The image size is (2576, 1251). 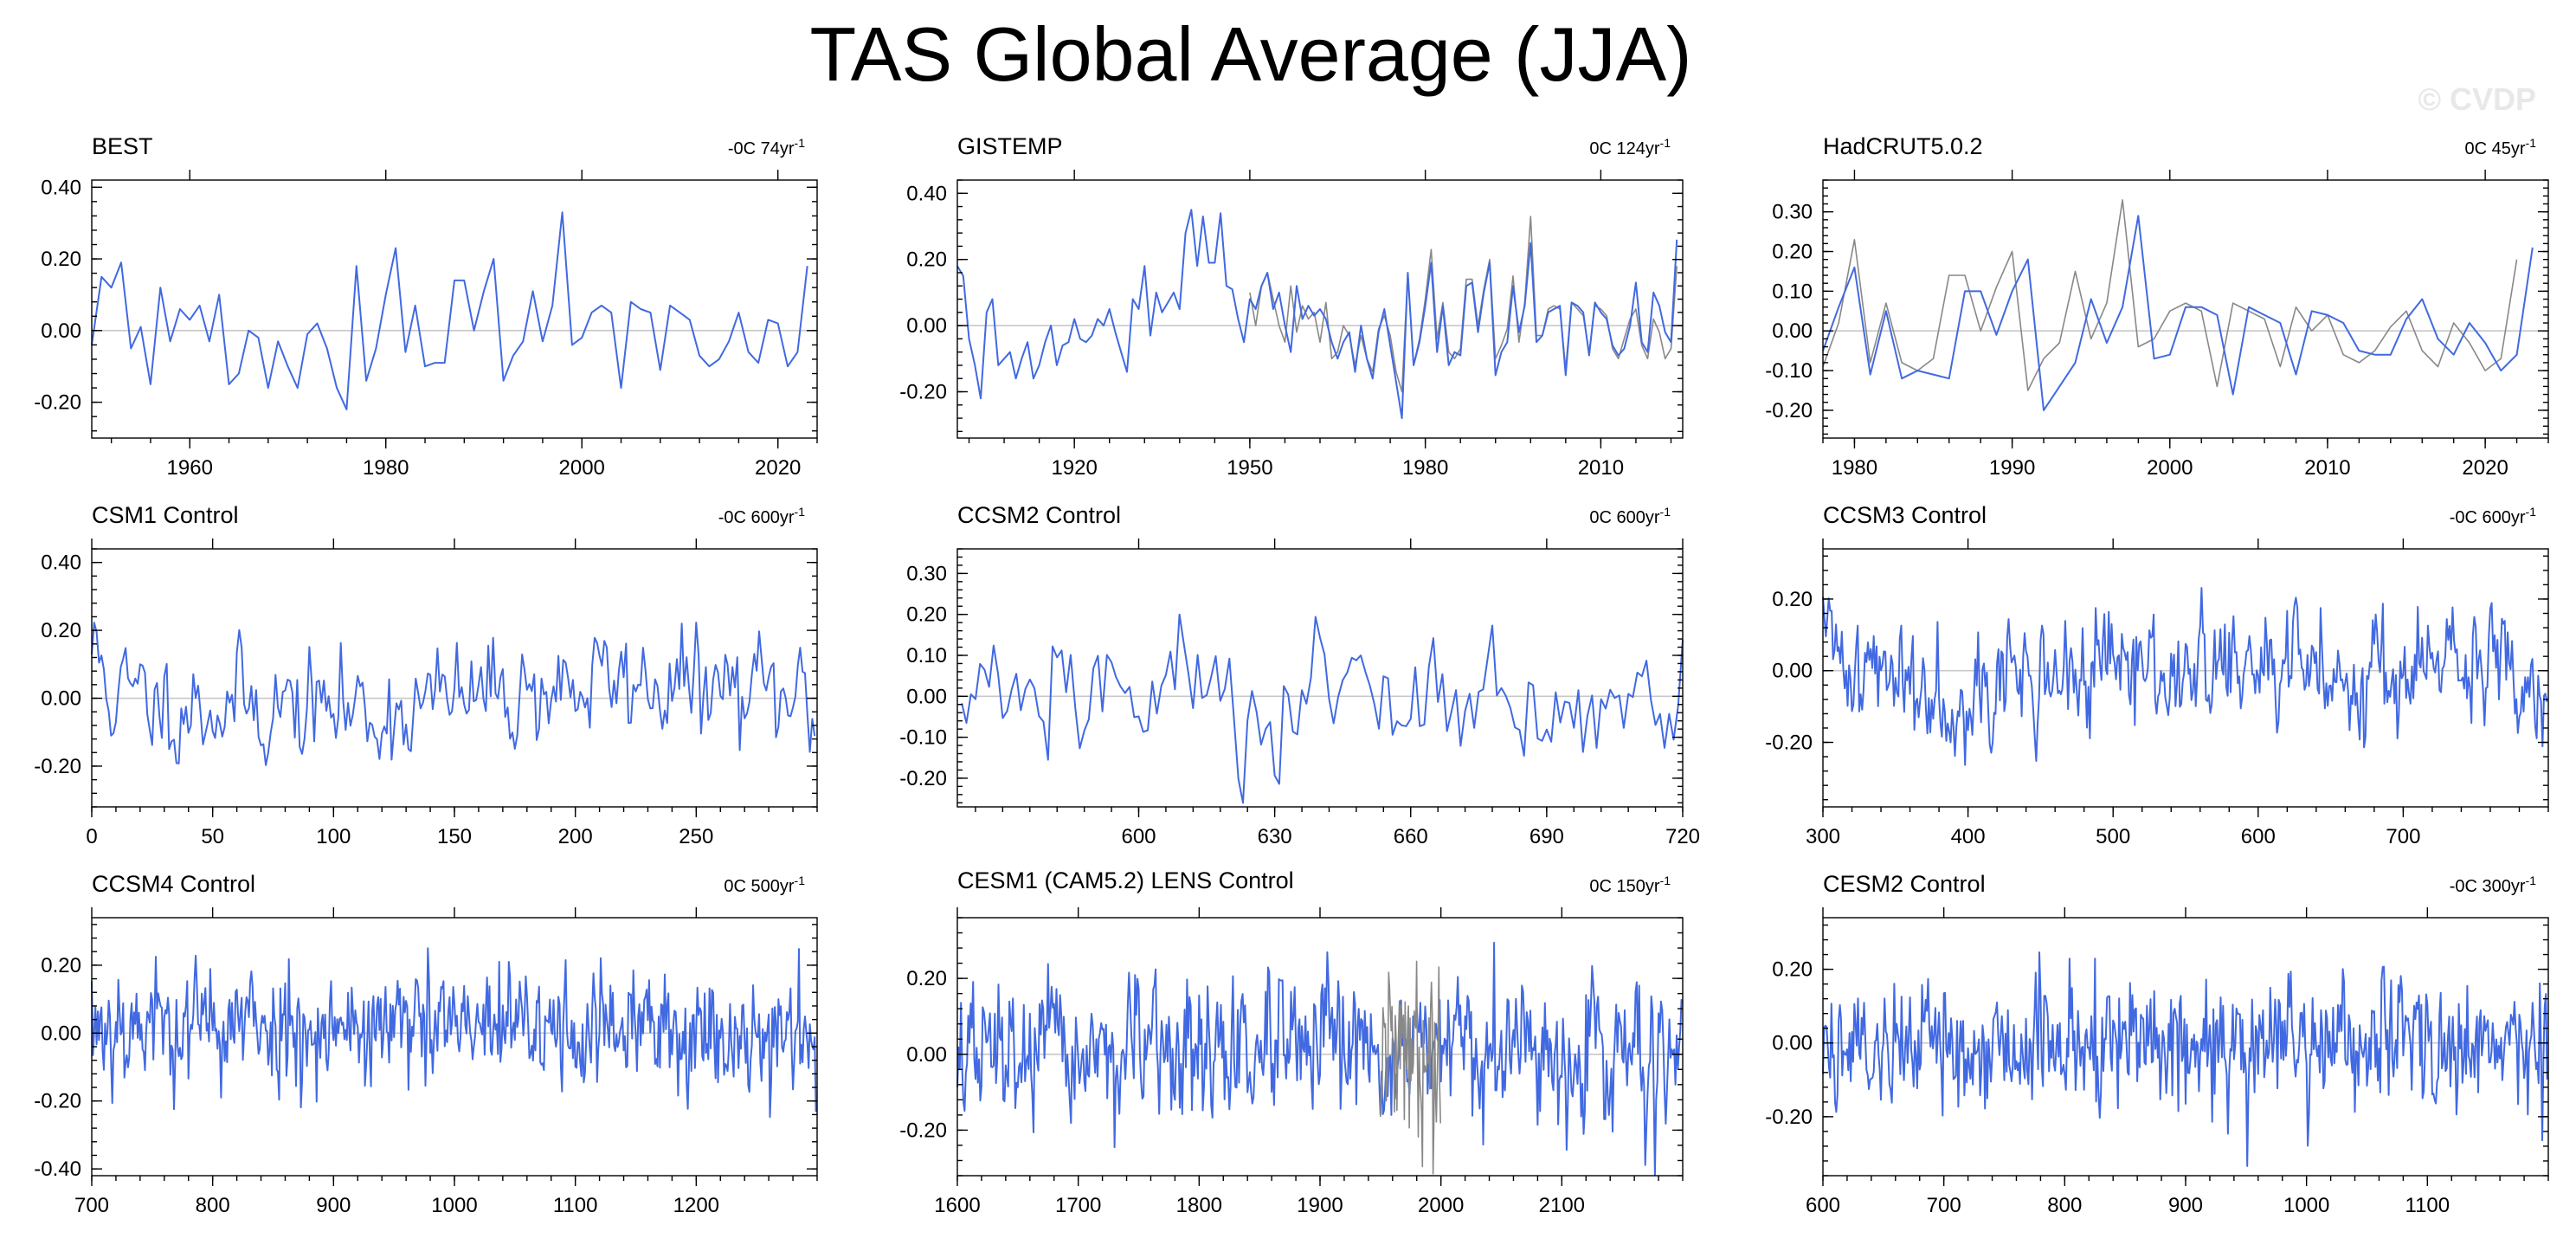 What do you see at coordinates (1410, 1067) in the screenshot?
I see `series-line-observations` at bounding box center [1410, 1067].